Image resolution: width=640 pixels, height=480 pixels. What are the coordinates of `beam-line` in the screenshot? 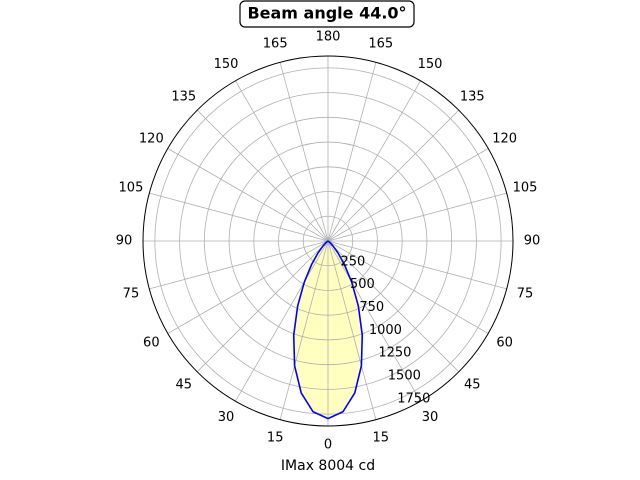 It's located at (328, 330).